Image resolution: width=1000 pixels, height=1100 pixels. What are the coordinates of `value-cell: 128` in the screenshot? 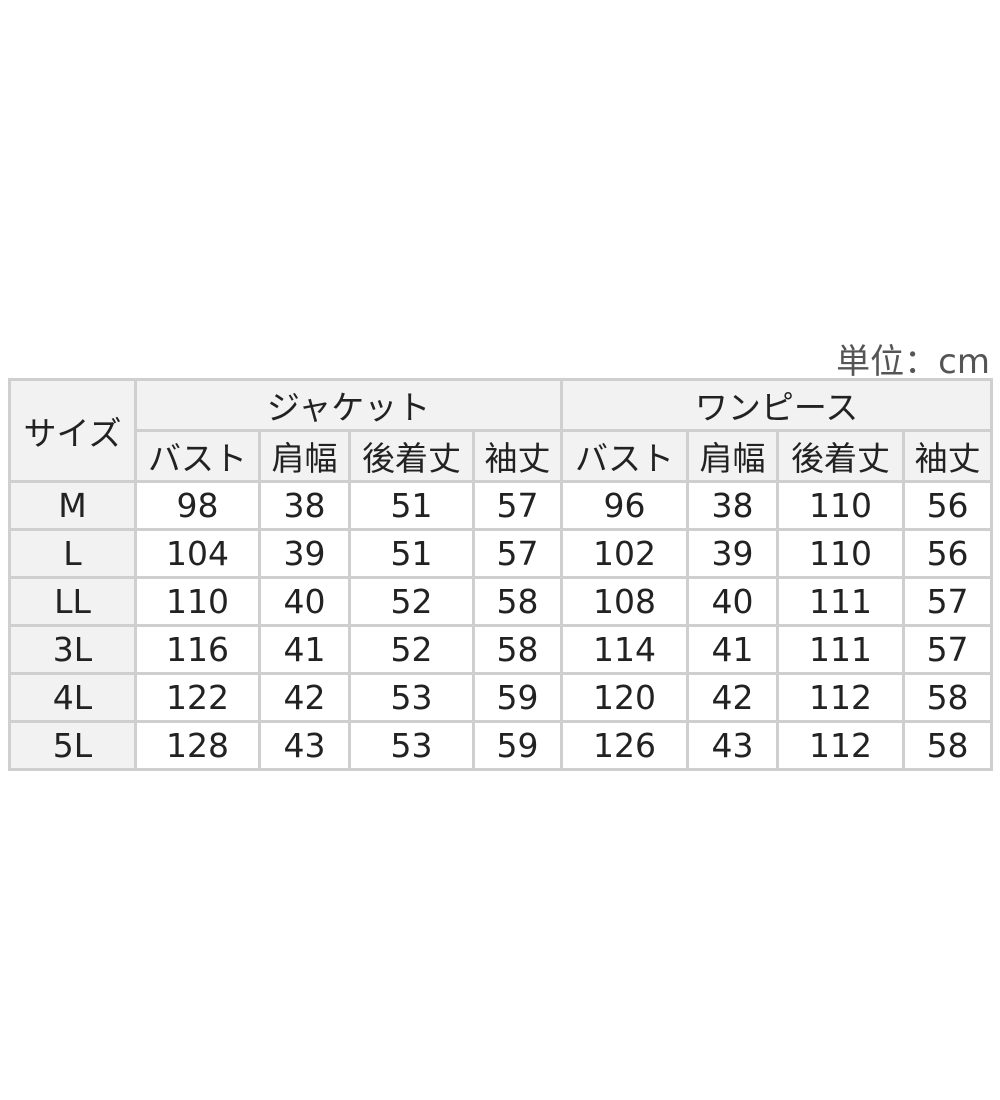 It's located at (197, 745).